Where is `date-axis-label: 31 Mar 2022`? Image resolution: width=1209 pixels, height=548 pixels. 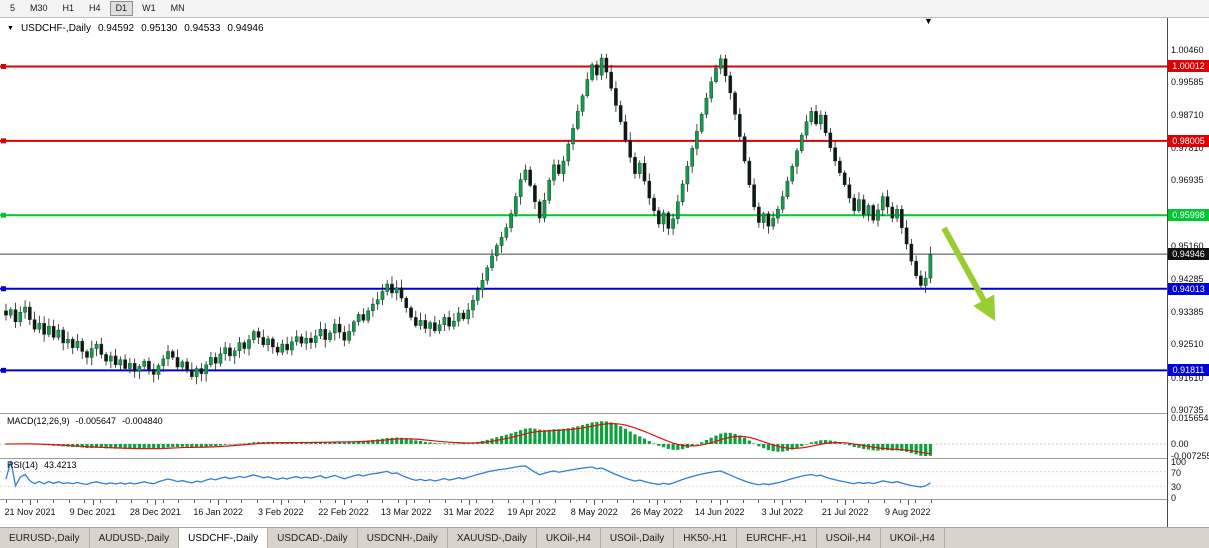
date-axis-label: 31 Mar 2022 is located at coordinates (469, 512).